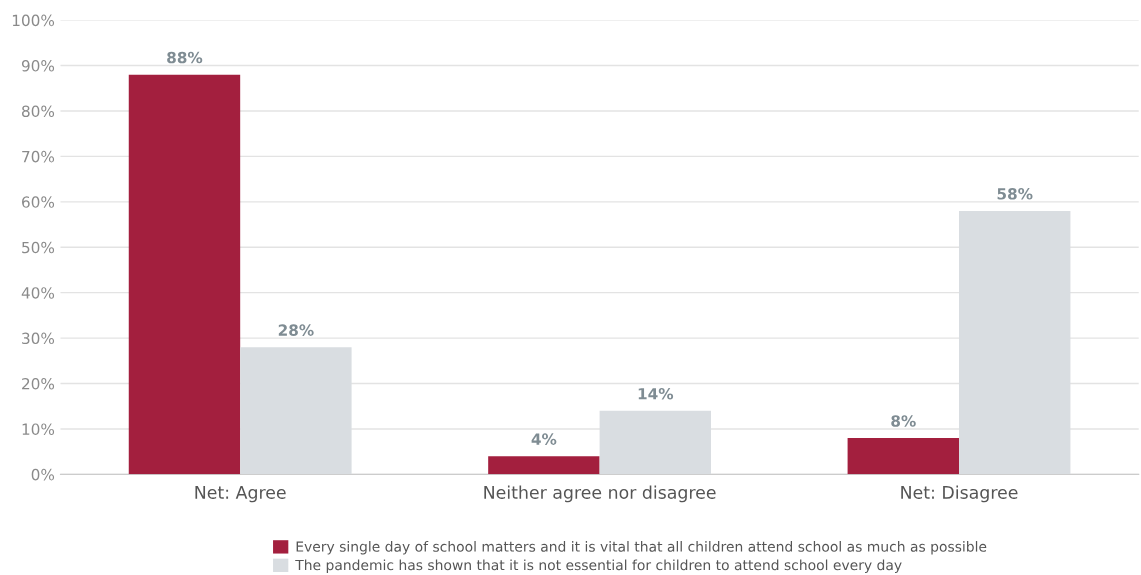 This screenshot has height=575, width=1141. I want to click on x-tick-label: Net: Agree, so click(240, 494).